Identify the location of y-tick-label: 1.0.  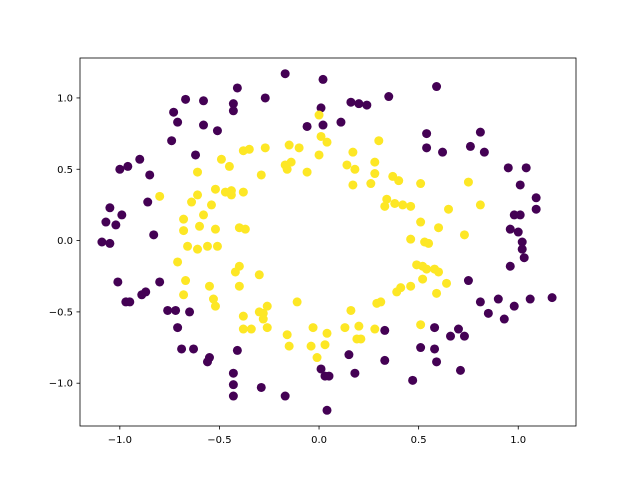
(65, 98).